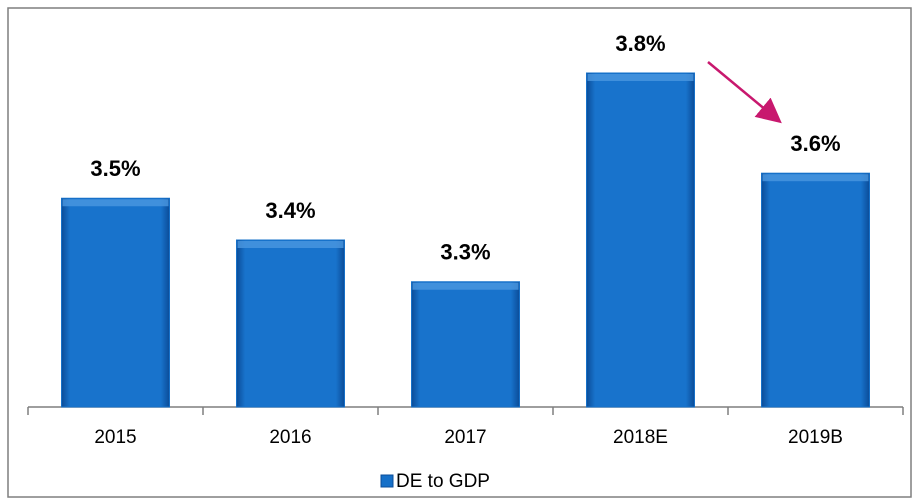  What do you see at coordinates (465, 252) in the screenshot?
I see `value-label: 3.3%` at bounding box center [465, 252].